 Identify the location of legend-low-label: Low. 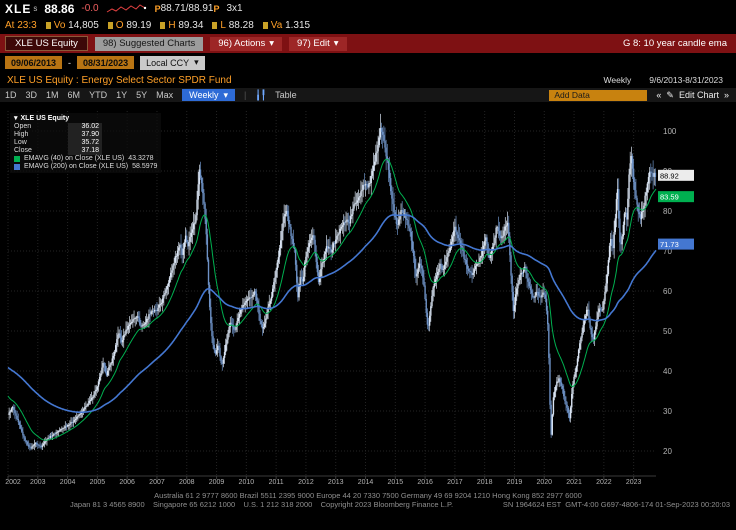
(20, 142).